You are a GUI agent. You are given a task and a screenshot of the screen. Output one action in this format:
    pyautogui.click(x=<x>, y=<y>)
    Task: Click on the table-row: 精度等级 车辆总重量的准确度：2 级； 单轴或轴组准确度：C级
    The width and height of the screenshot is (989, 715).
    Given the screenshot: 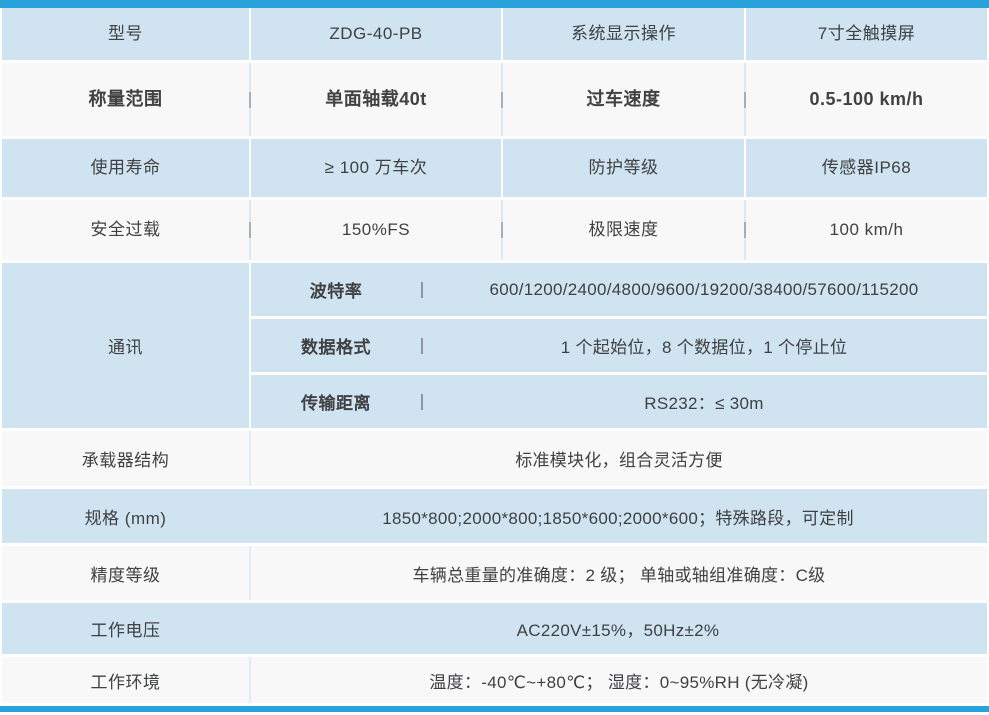 What is the action you would take?
    pyautogui.click(x=494, y=573)
    